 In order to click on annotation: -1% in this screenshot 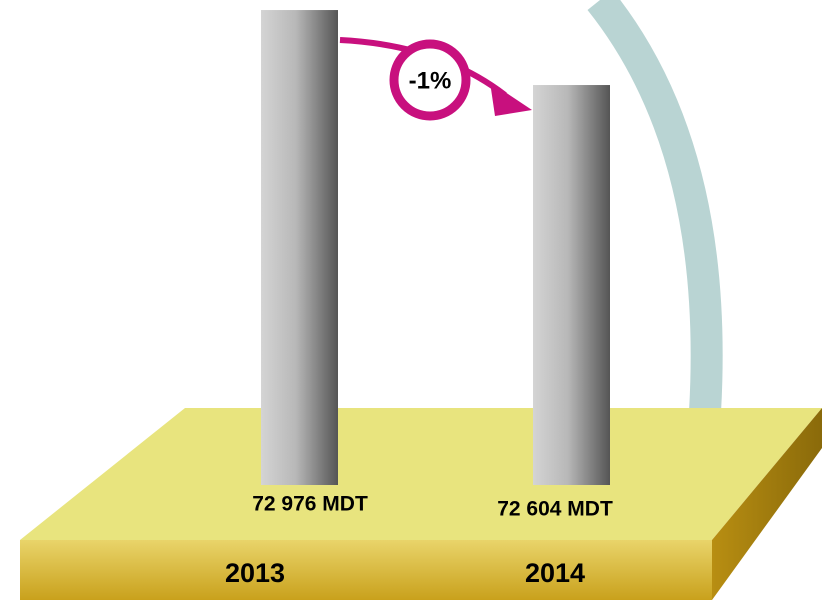, I will do `click(430, 80)`.